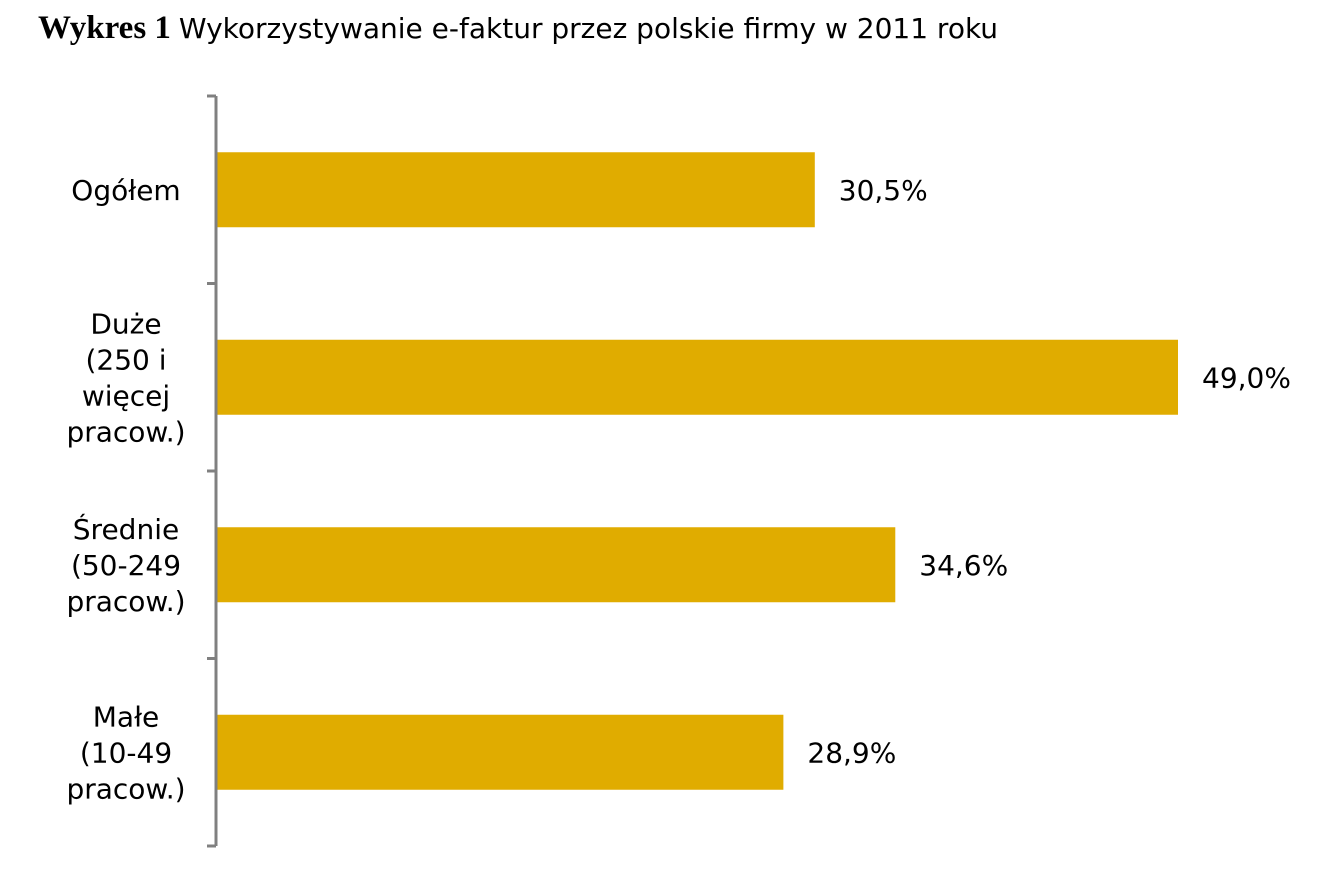 This screenshot has width=1342, height=869. I want to click on category-label: Małe (10-49 pracow.), so click(125, 752).